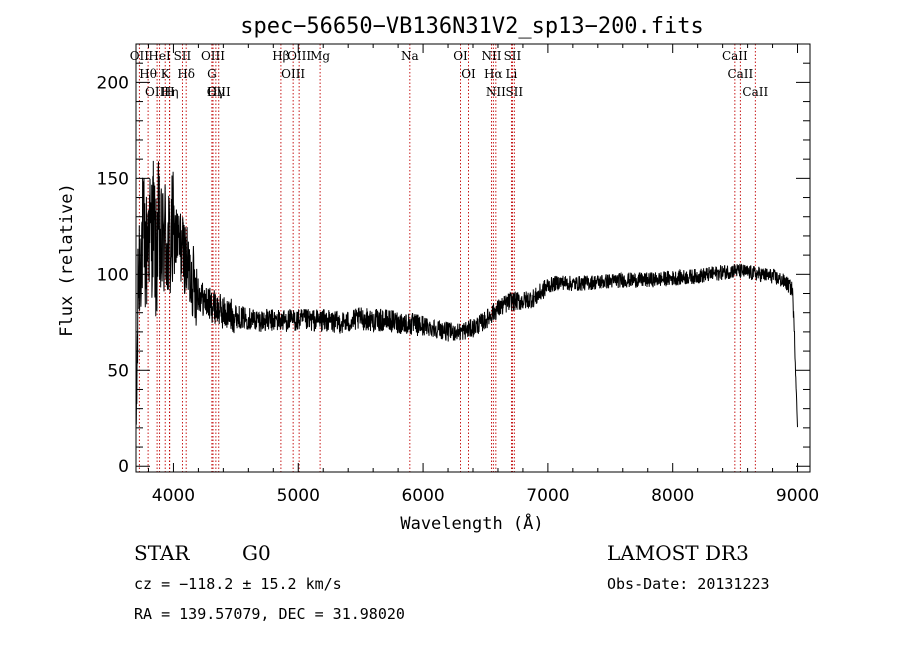  I want to click on line-label: Hθ, so click(148, 74).